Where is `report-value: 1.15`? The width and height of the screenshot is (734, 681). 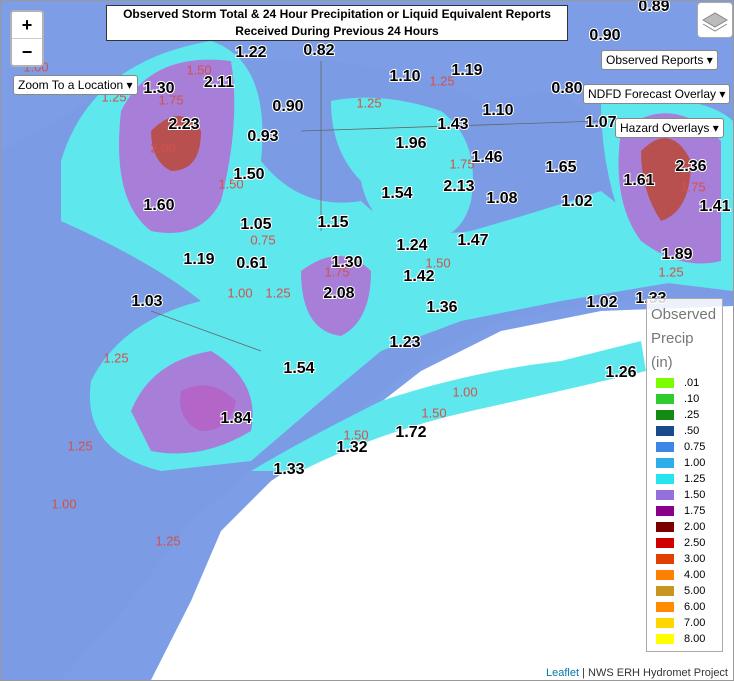
report-value: 1.15 is located at coordinates (332, 222).